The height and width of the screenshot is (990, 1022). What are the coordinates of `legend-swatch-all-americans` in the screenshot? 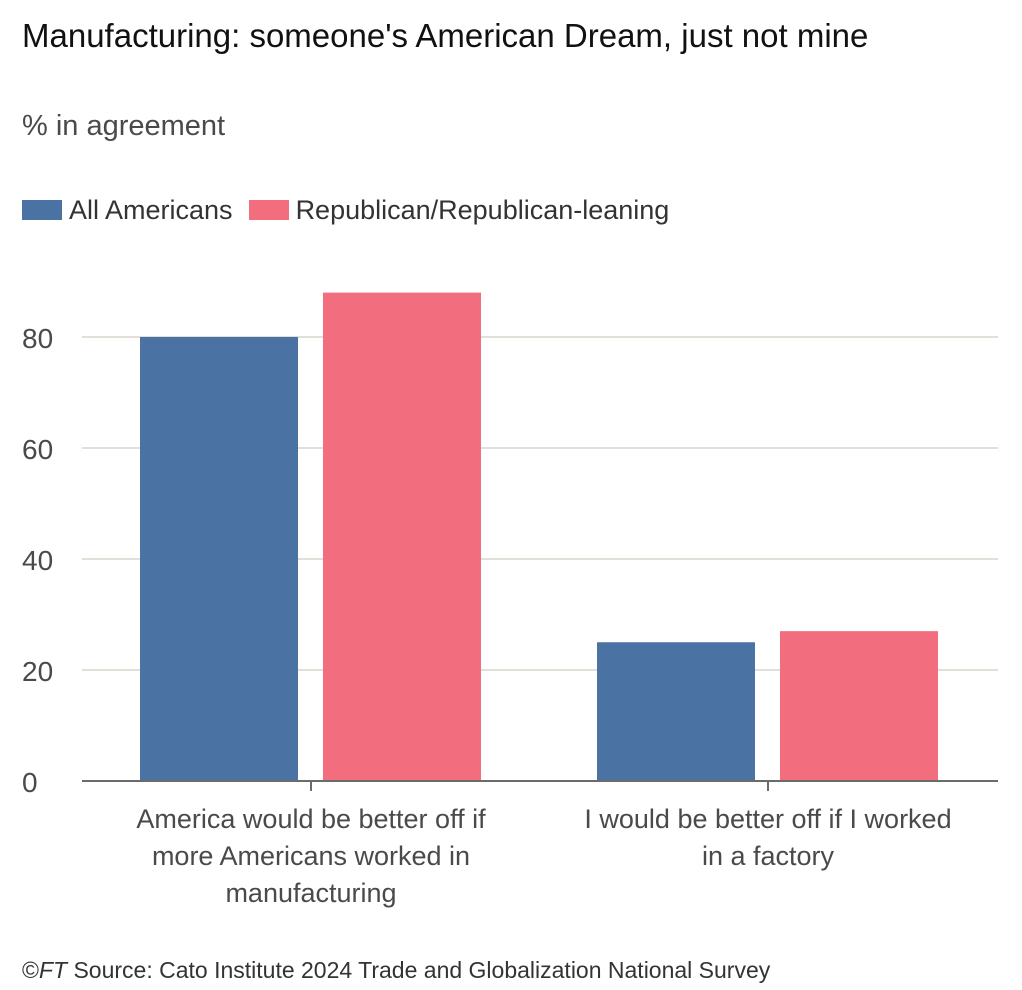 It's located at (42, 210).